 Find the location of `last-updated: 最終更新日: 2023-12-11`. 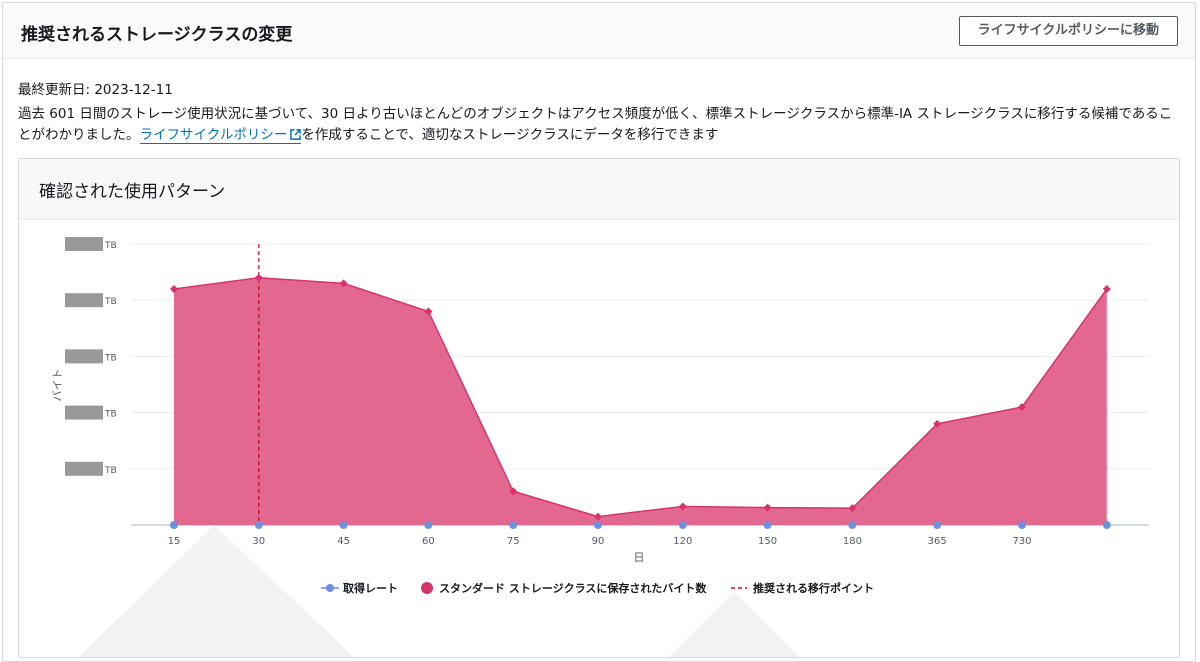

last-updated: 最終更新日: 2023-12-11 is located at coordinates (95, 90).